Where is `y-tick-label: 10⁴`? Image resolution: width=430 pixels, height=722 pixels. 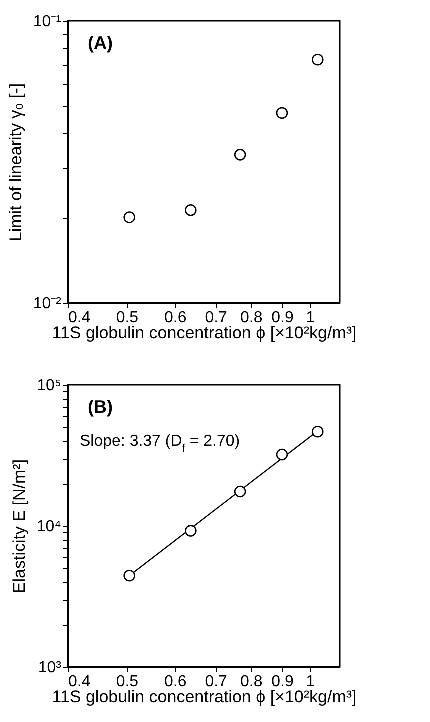 y-tick-label: 10⁴ is located at coordinates (49, 527).